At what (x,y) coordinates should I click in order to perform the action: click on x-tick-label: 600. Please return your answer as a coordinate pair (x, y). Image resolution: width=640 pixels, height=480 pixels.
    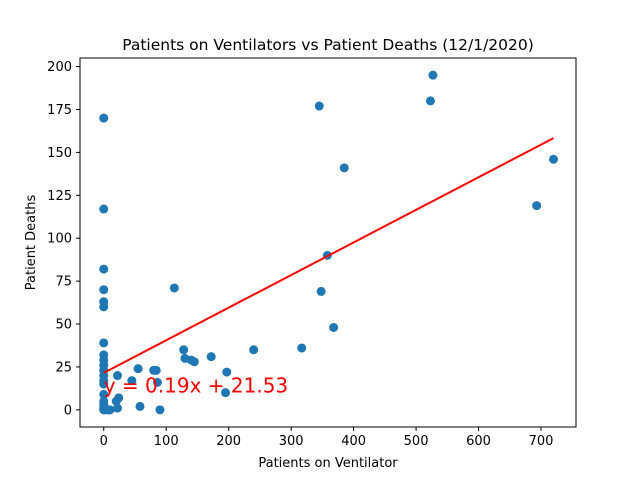
    Looking at the image, I should click on (478, 441).